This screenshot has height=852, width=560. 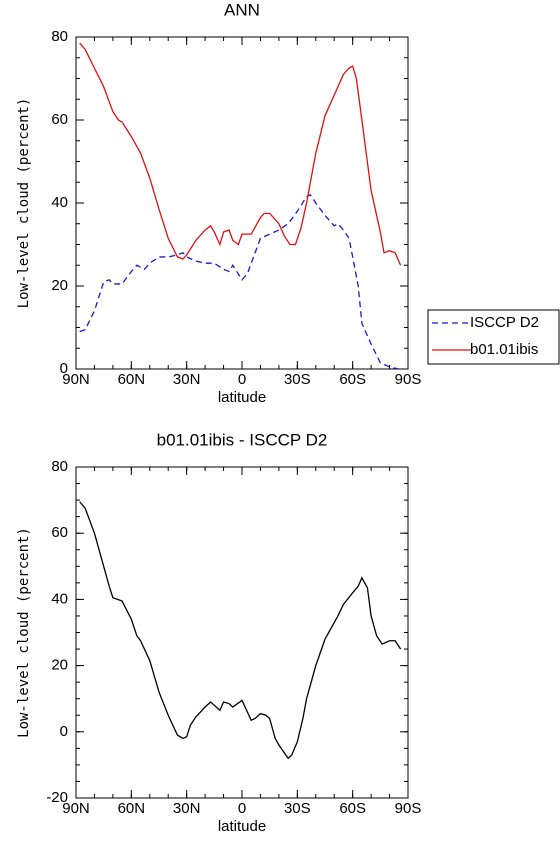 What do you see at coordinates (242, 439) in the screenshot?
I see `chart-title: b01.01ibis - ISCCP D2` at bounding box center [242, 439].